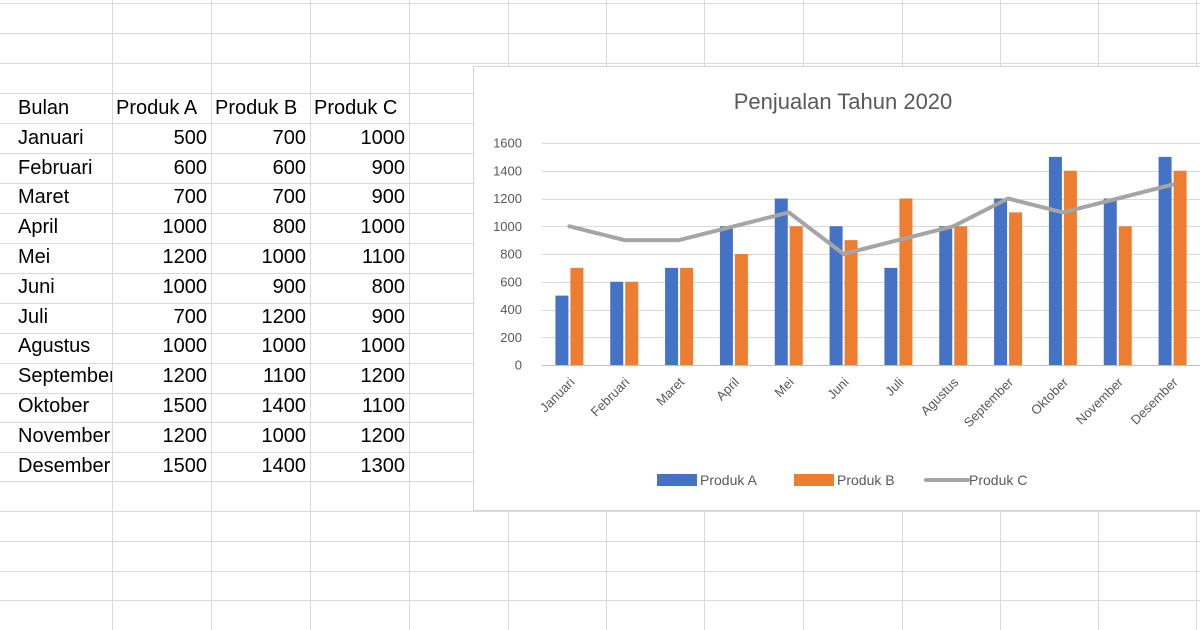  What do you see at coordinates (64, 435) in the screenshot?
I see `month-cell: November` at bounding box center [64, 435].